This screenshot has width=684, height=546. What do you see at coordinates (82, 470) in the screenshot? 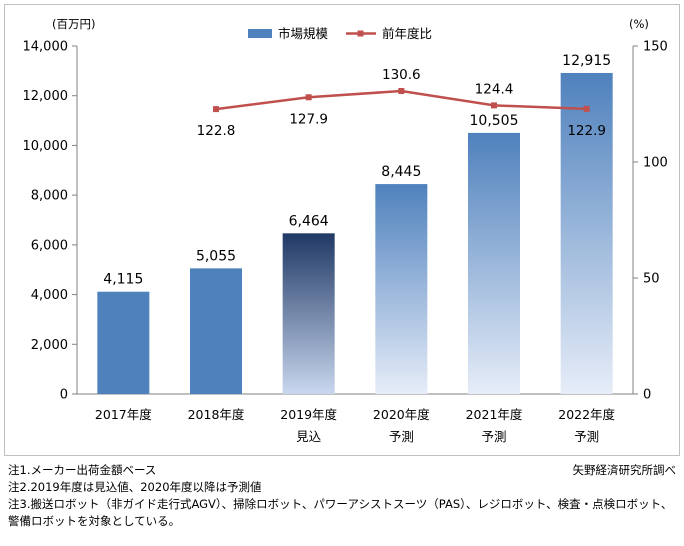
I see `footnote-1: 注1.メーカー出荷金額ベース` at bounding box center [82, 470].